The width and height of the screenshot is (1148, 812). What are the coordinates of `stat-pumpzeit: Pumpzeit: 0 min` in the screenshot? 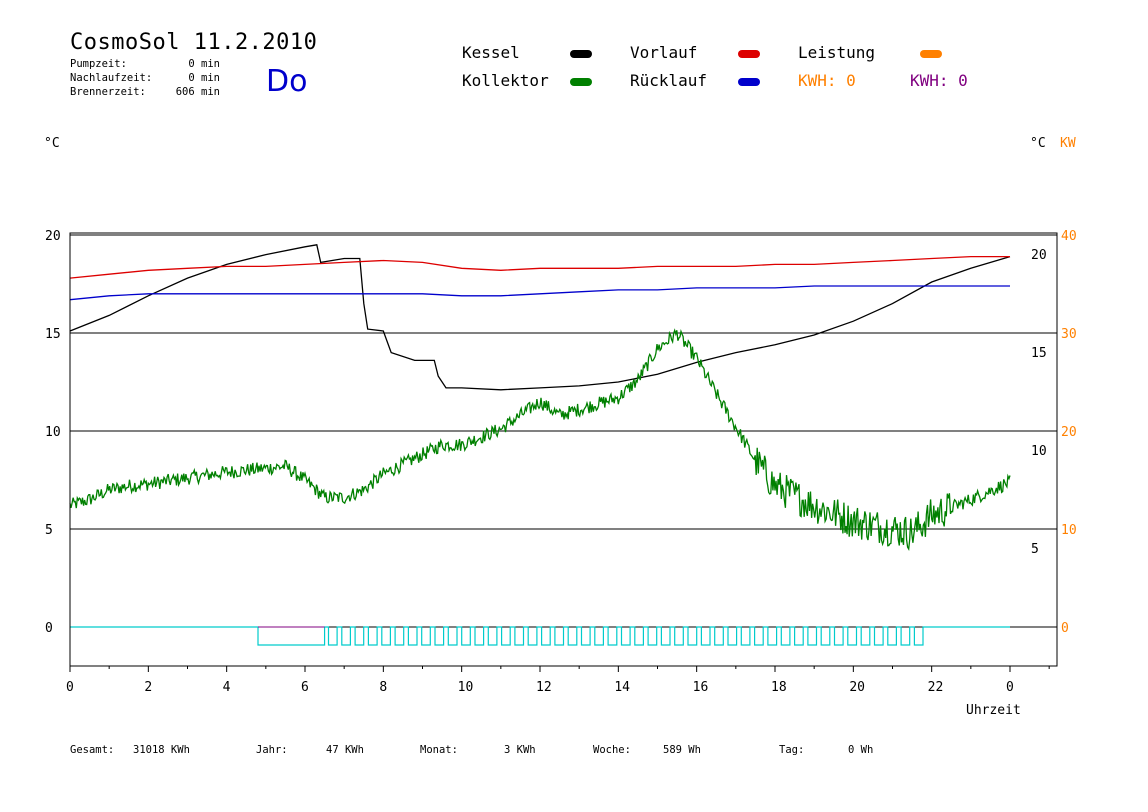 It's located at (145, 64).